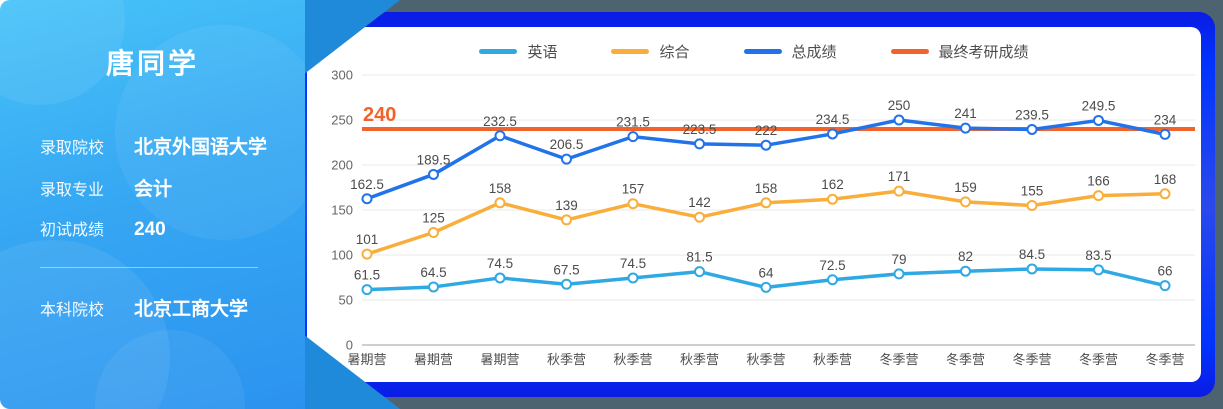 The height and width of the screenshot is (409, 1223). I want to click on info-value: 北京工商大学, so click(191, 309).